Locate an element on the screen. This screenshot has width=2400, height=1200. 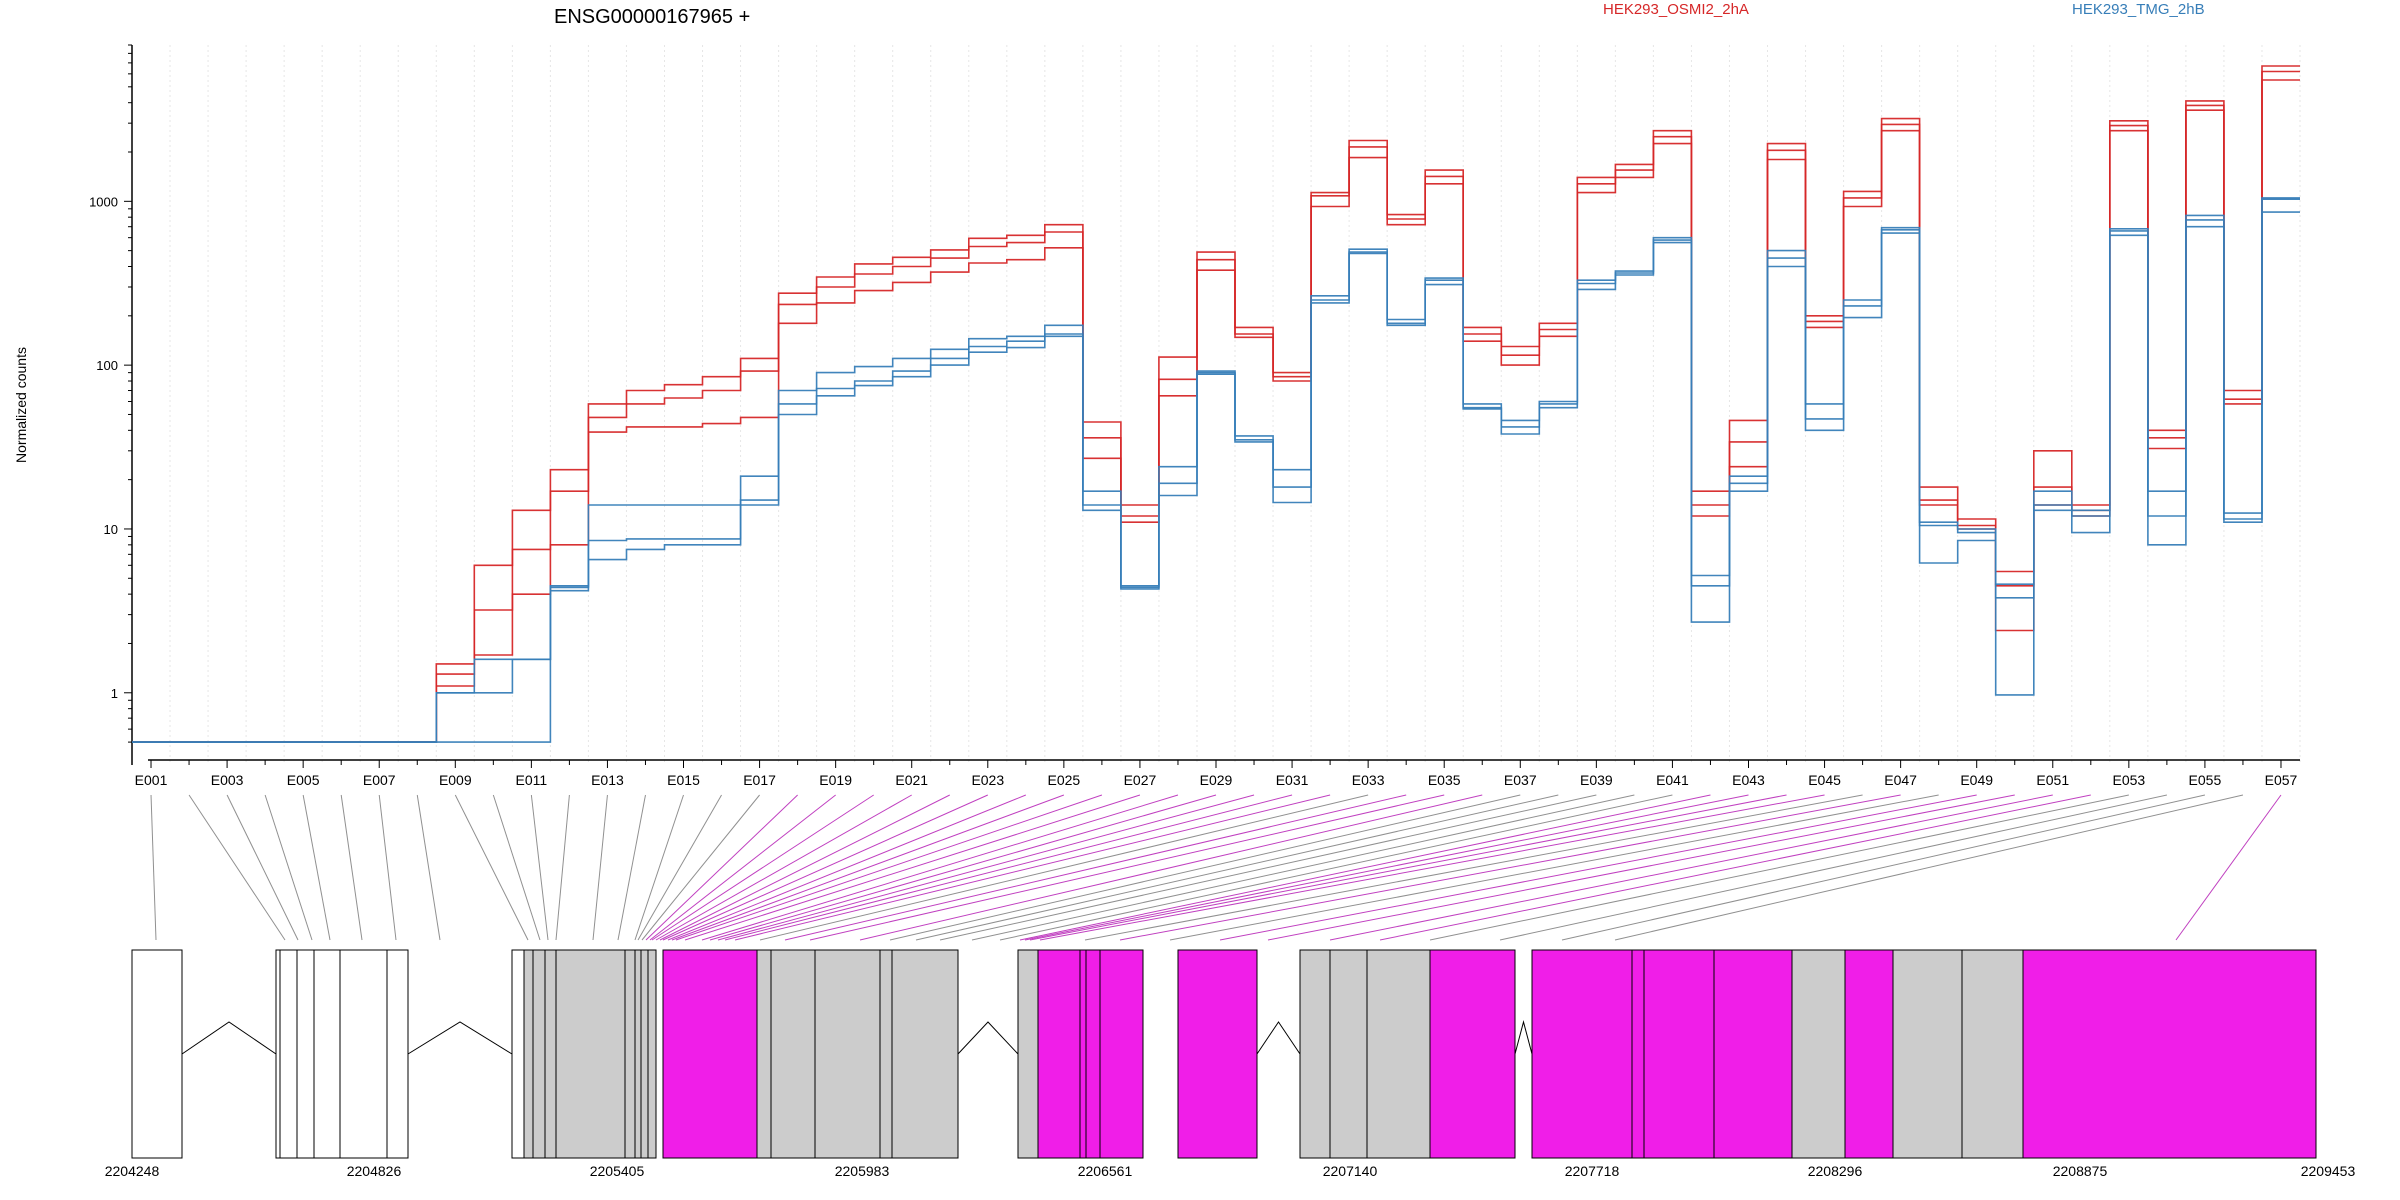
y-axis: 1 10 100 1000 is located at coordinates (111, 404).